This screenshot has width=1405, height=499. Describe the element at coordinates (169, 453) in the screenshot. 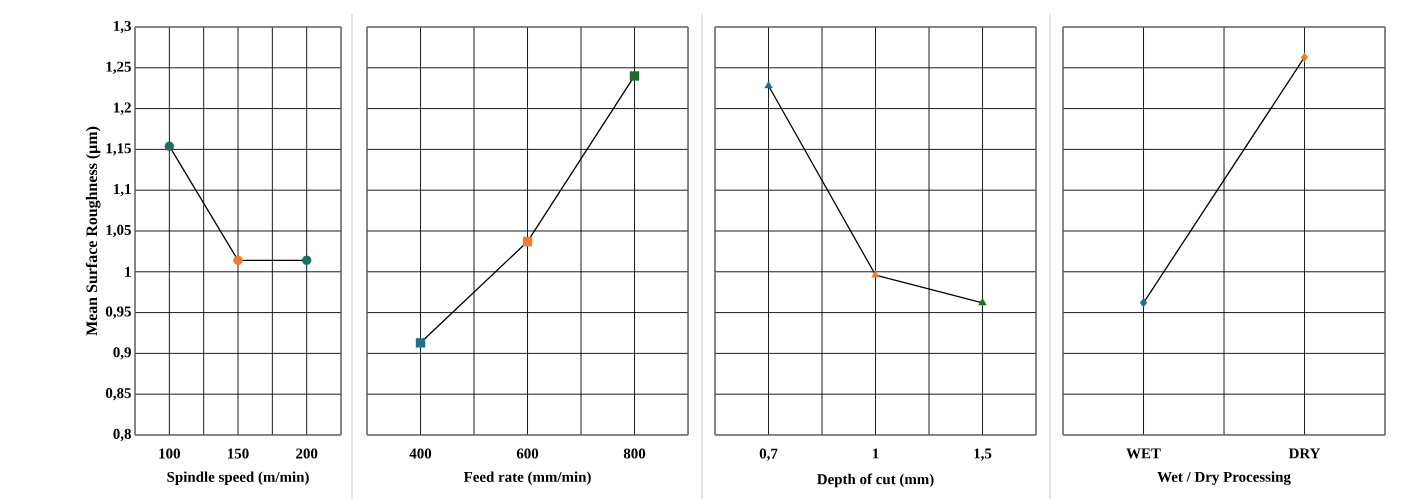

I see `x-tick-label: 100` at that location.